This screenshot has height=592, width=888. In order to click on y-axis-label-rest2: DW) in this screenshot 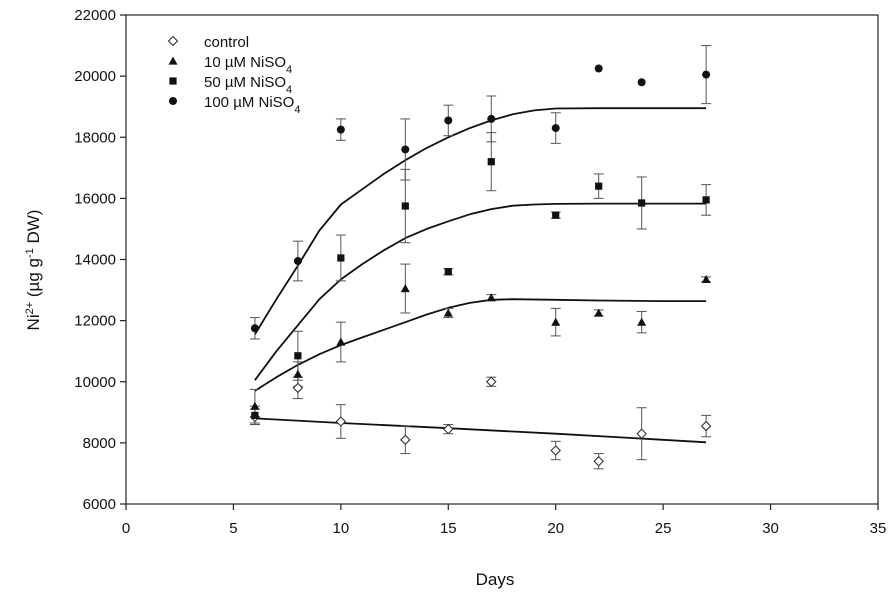, I will do `click(33, 229)`.